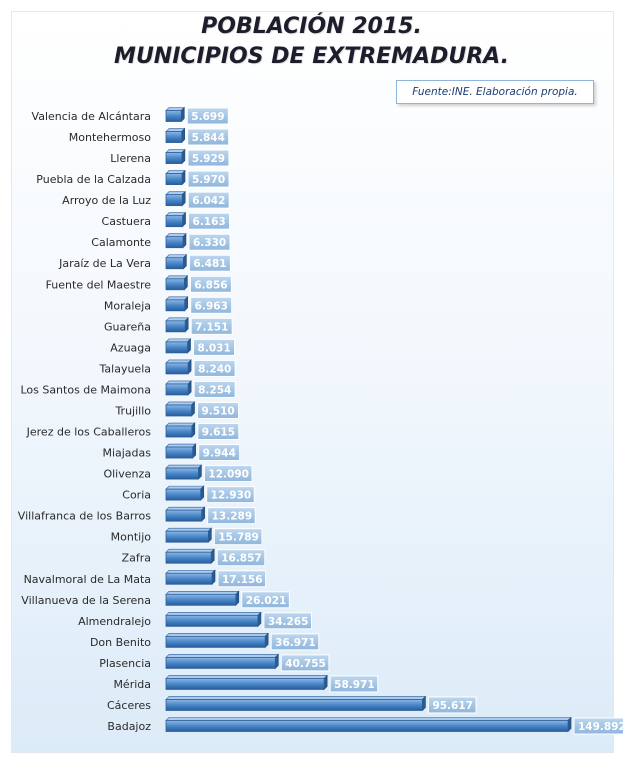 This screenshot has height=763, width=623. I want to click on category-label: Arroyo de la Luz, so click(106, 200).